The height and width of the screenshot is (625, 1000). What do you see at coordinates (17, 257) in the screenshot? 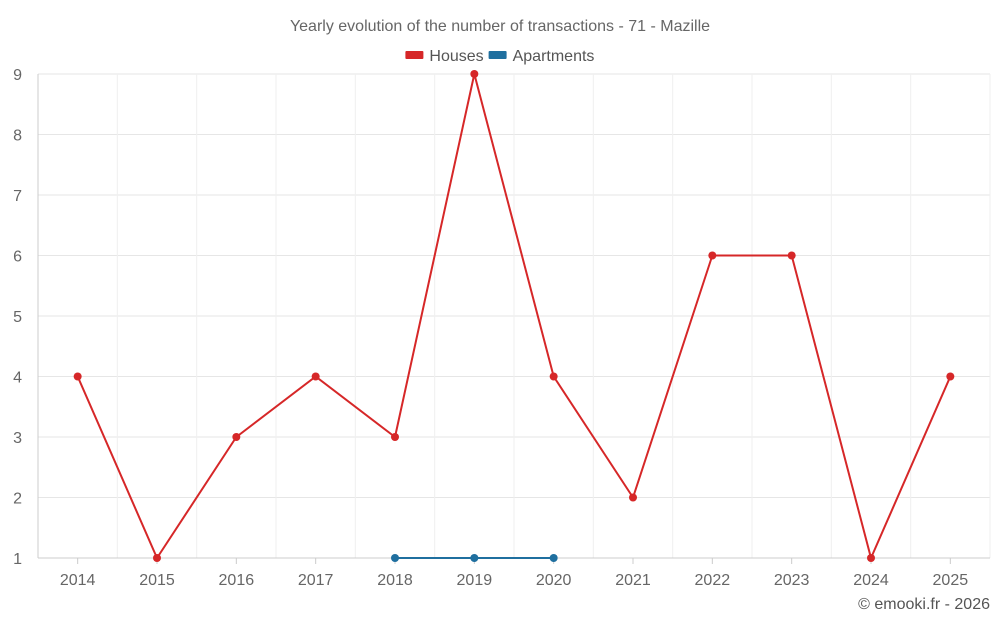
I see `y-tick-label: 6` at bounding box center [17, 257].